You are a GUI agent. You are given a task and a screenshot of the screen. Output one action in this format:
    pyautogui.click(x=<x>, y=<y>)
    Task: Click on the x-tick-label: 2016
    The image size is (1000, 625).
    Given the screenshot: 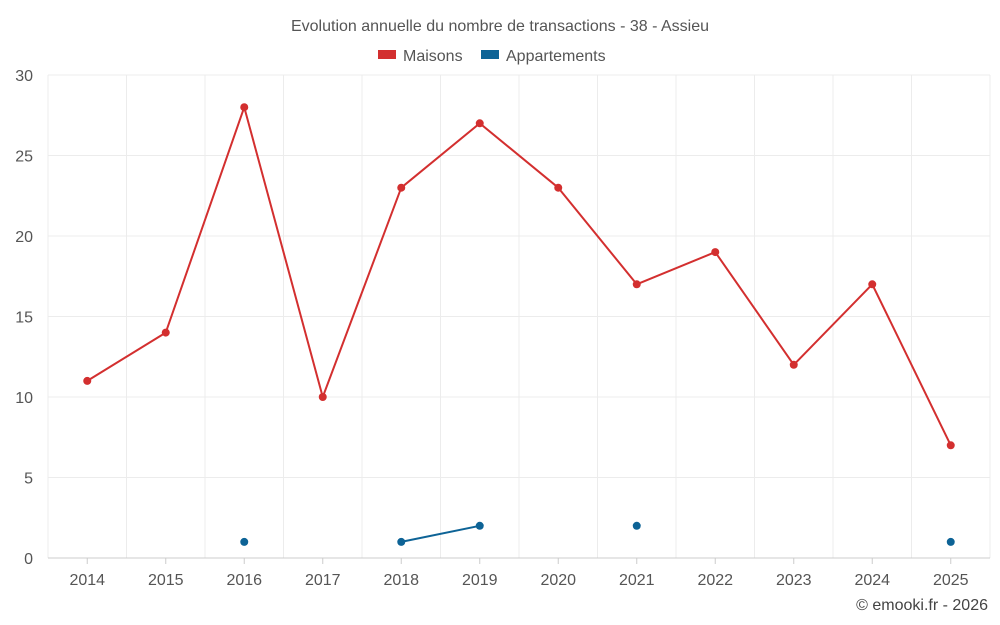 What is the action you would take?
    pyautogui.click(x=244, y=580)
    